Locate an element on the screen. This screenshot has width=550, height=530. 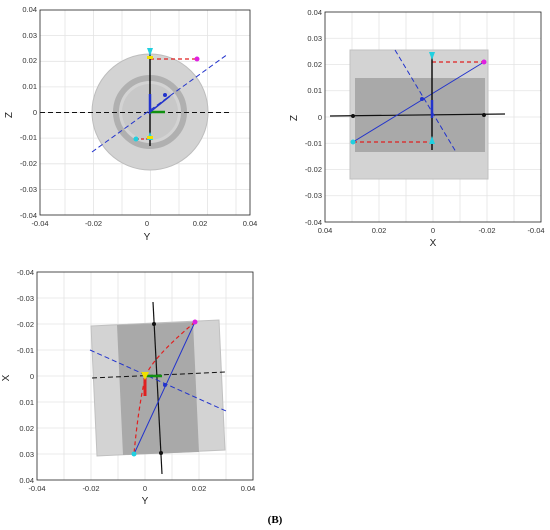
blue-point-yz is located at coordinates (165, 95).